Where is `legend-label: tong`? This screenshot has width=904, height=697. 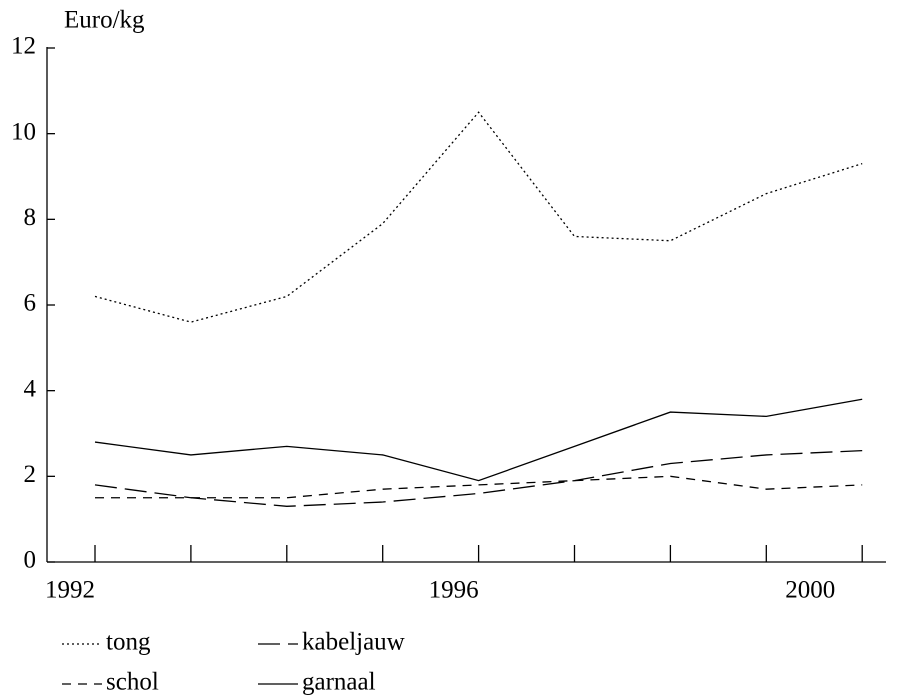
legend-label: tong is located at coordinates (128, 642).